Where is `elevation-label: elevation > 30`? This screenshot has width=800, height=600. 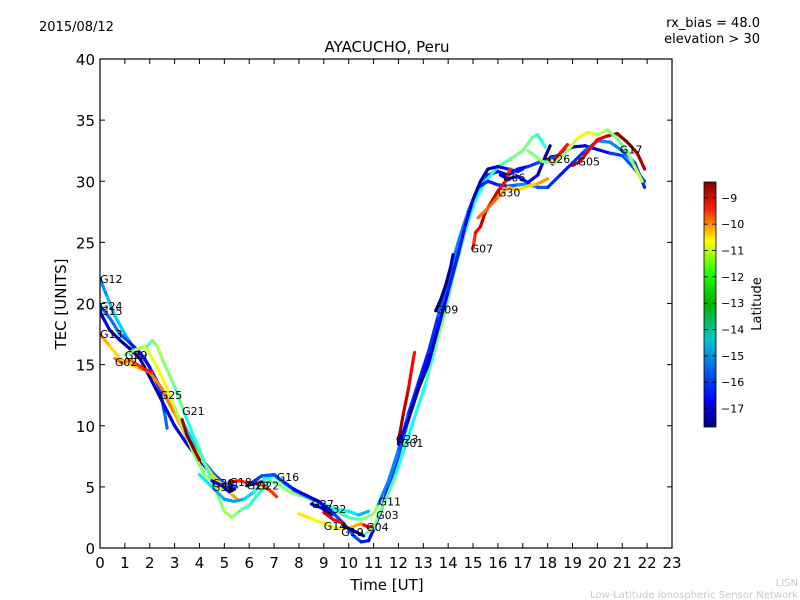
elevation-label: elevation > 30 is located at coordinates (712, 39).